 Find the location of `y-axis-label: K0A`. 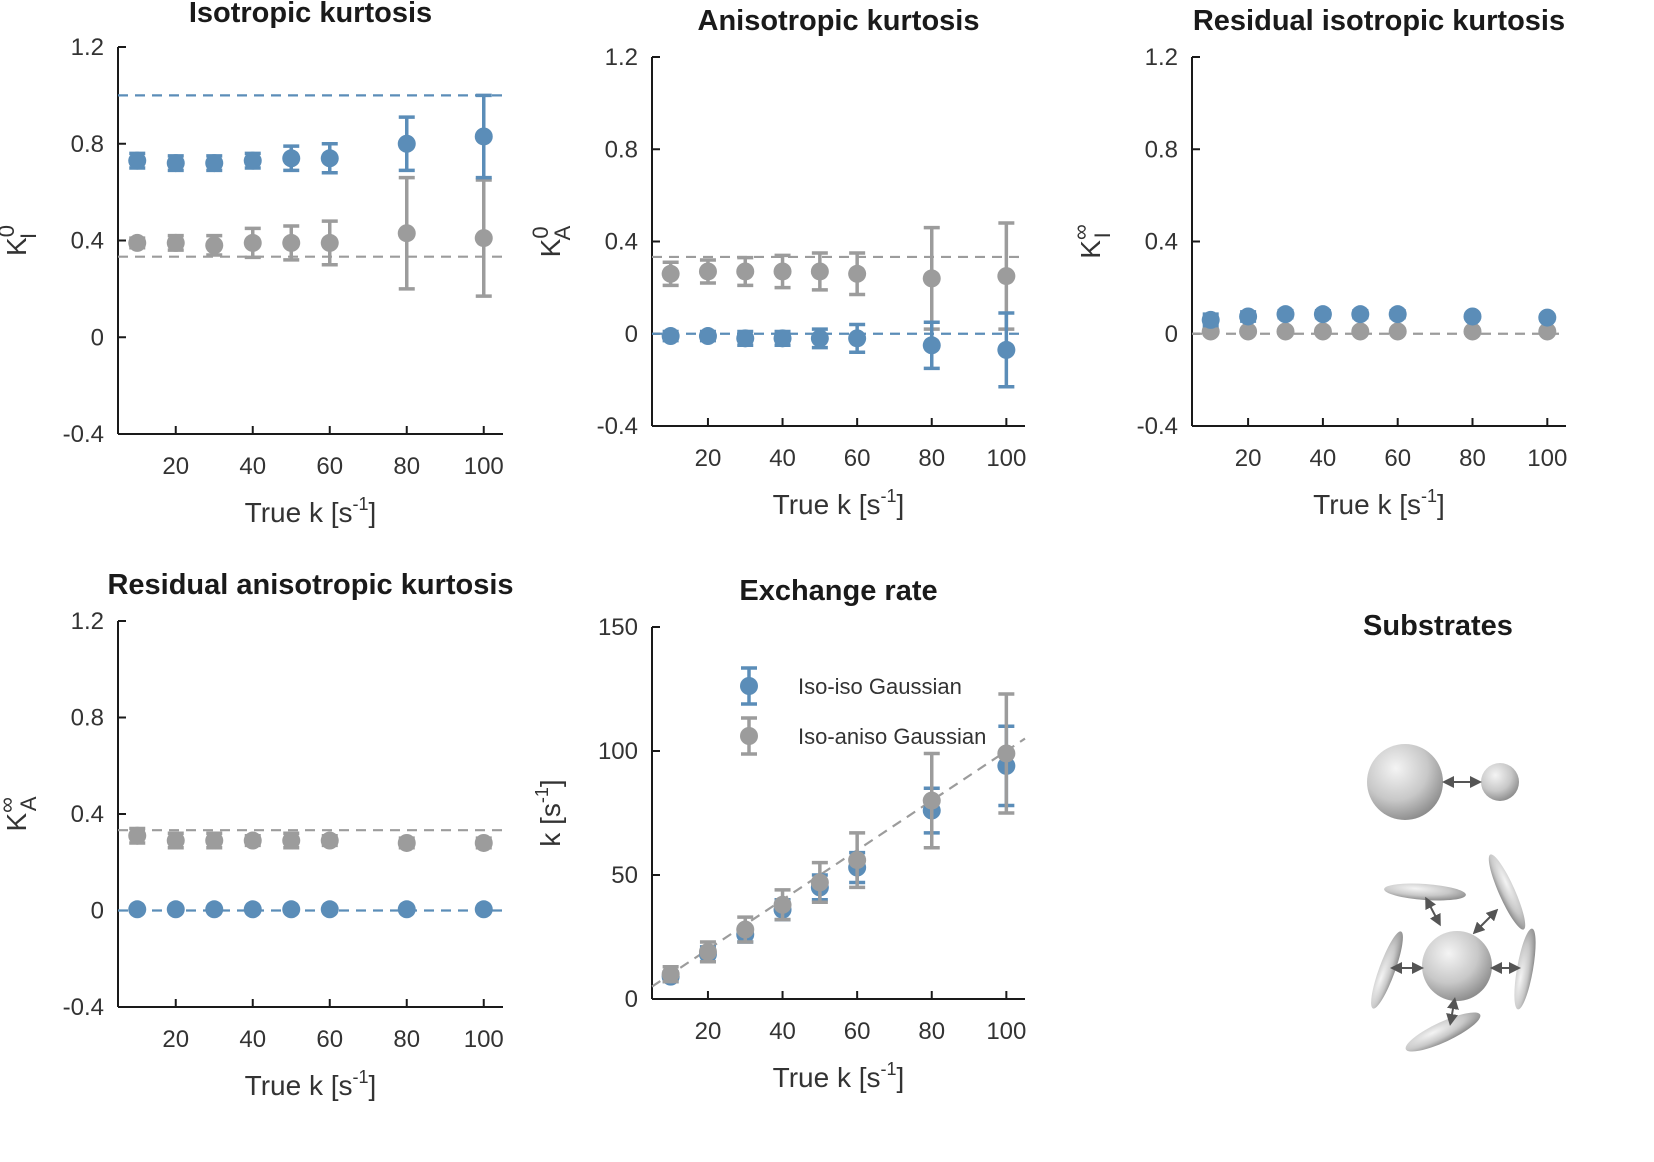

y-axis-label: K0A is located at coordinates (551, 241).